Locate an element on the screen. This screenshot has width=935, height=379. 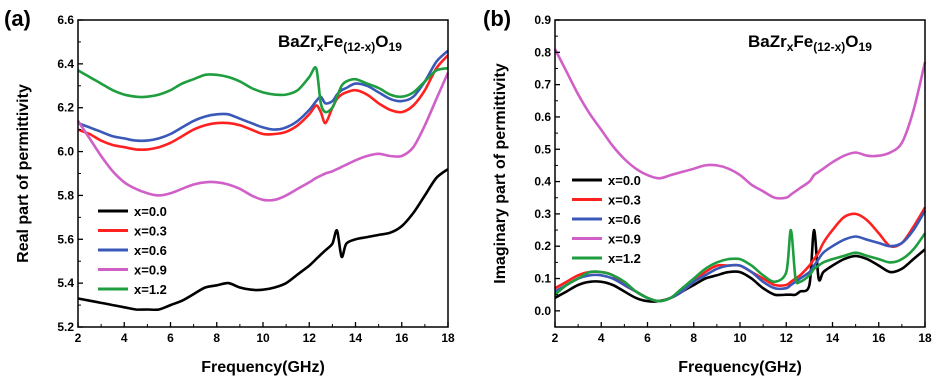
y-tick-label: 5.8 is located at coordinates (65, 195).